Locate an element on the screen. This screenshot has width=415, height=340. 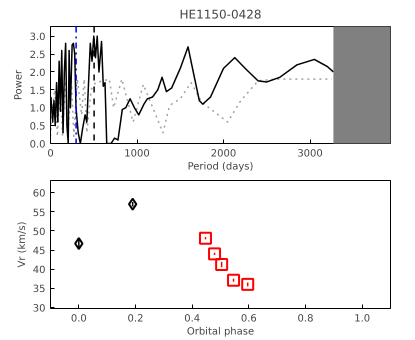
y-tick-label: 60 is located at coordinates (39, 194).